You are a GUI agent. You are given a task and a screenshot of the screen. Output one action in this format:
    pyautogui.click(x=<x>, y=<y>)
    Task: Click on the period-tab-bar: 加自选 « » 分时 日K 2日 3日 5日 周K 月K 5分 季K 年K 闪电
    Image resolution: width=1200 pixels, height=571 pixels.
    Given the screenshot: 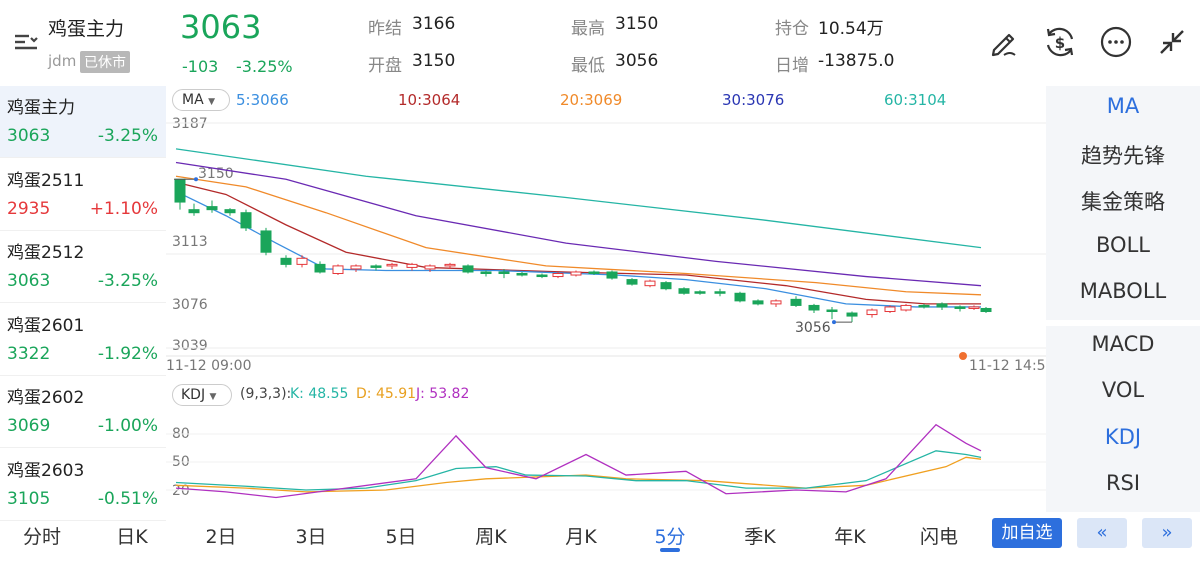 What is the action you would take?
    pyautogui.click(x=600, y=541)
    